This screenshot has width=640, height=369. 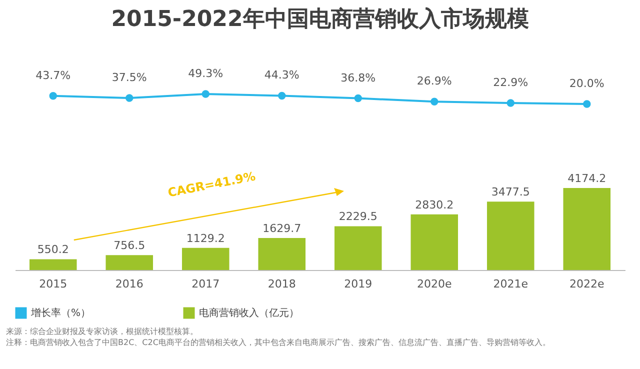 I want to click on data-label: 2229.5, so click(x=358, y=217).